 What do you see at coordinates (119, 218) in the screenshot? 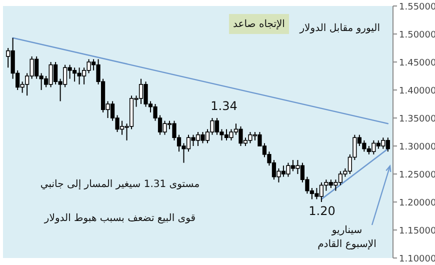
I see `annotation: قوى البيع تضعف بسبب هبوط الدولار` at bounding box center [119, 218].